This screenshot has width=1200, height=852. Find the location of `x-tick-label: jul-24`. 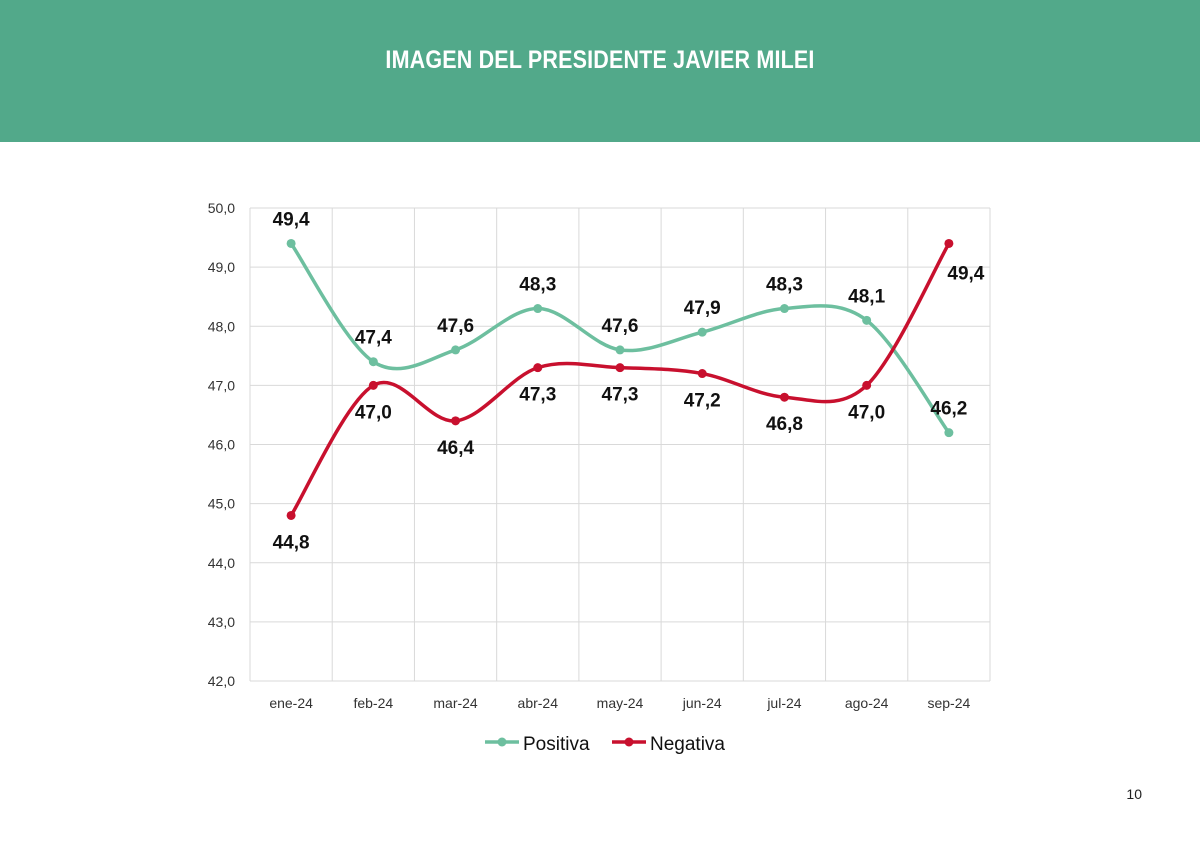

x-tick-label: jul-24 is located at coordinates (783, 703).